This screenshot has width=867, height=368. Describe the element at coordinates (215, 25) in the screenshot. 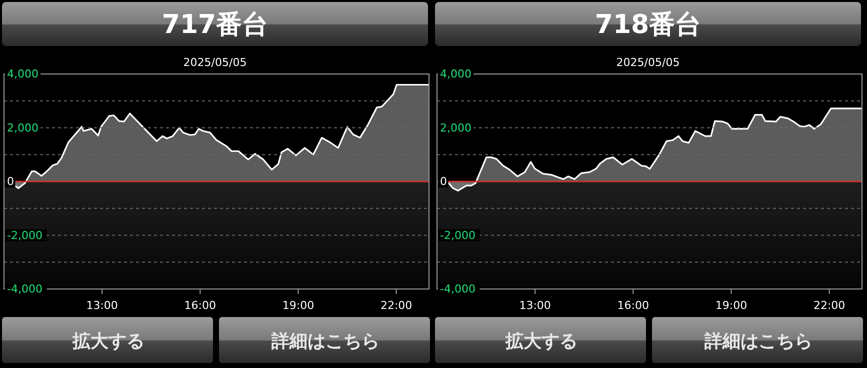

I see `chart-title: 717番台` at that location.